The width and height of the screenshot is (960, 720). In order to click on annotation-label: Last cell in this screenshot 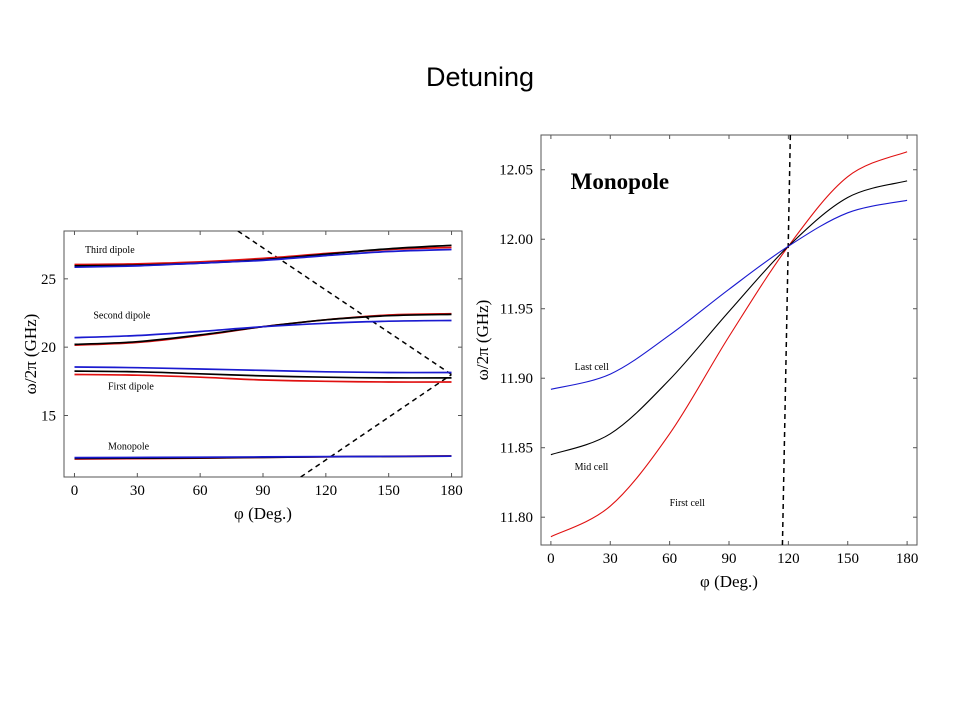, I will do `click(592, 367)`.